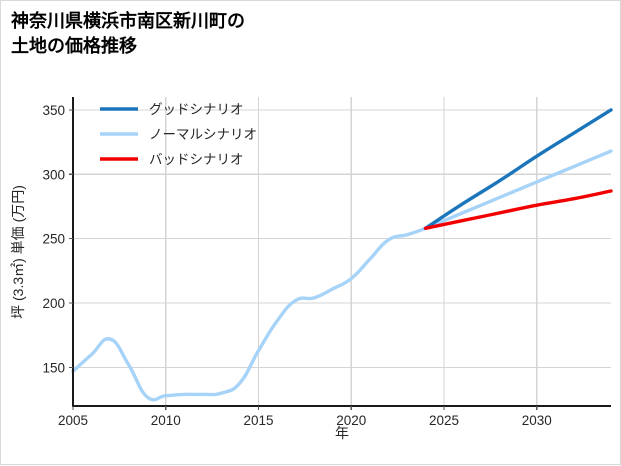 The height and width of the screenshot is (466, 621). What do you see at coordinates (73, 420) in the screenshot?
I see `x-tick-label: 2005` at bounding box center [73, 420].